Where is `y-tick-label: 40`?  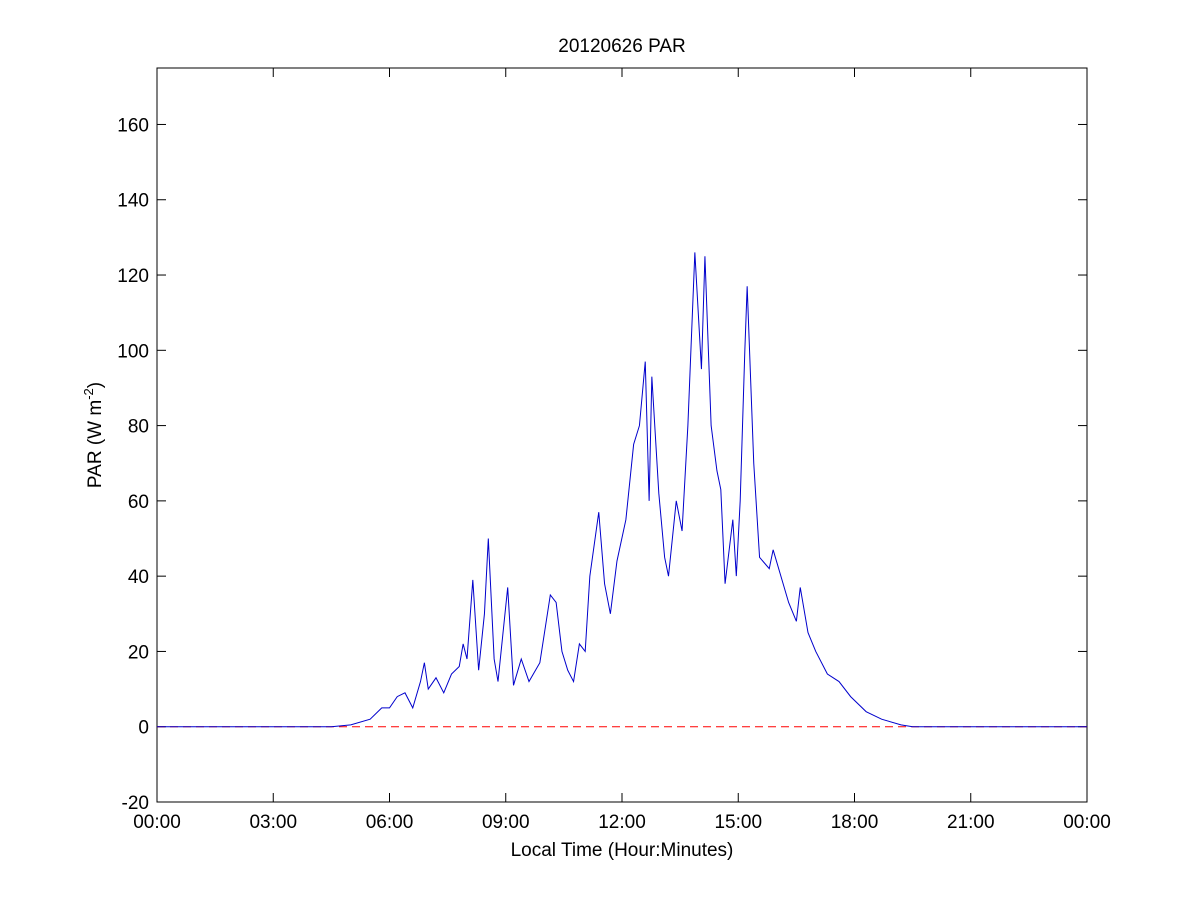 y-tick-label: 40 is located at coordinates (138, 577).